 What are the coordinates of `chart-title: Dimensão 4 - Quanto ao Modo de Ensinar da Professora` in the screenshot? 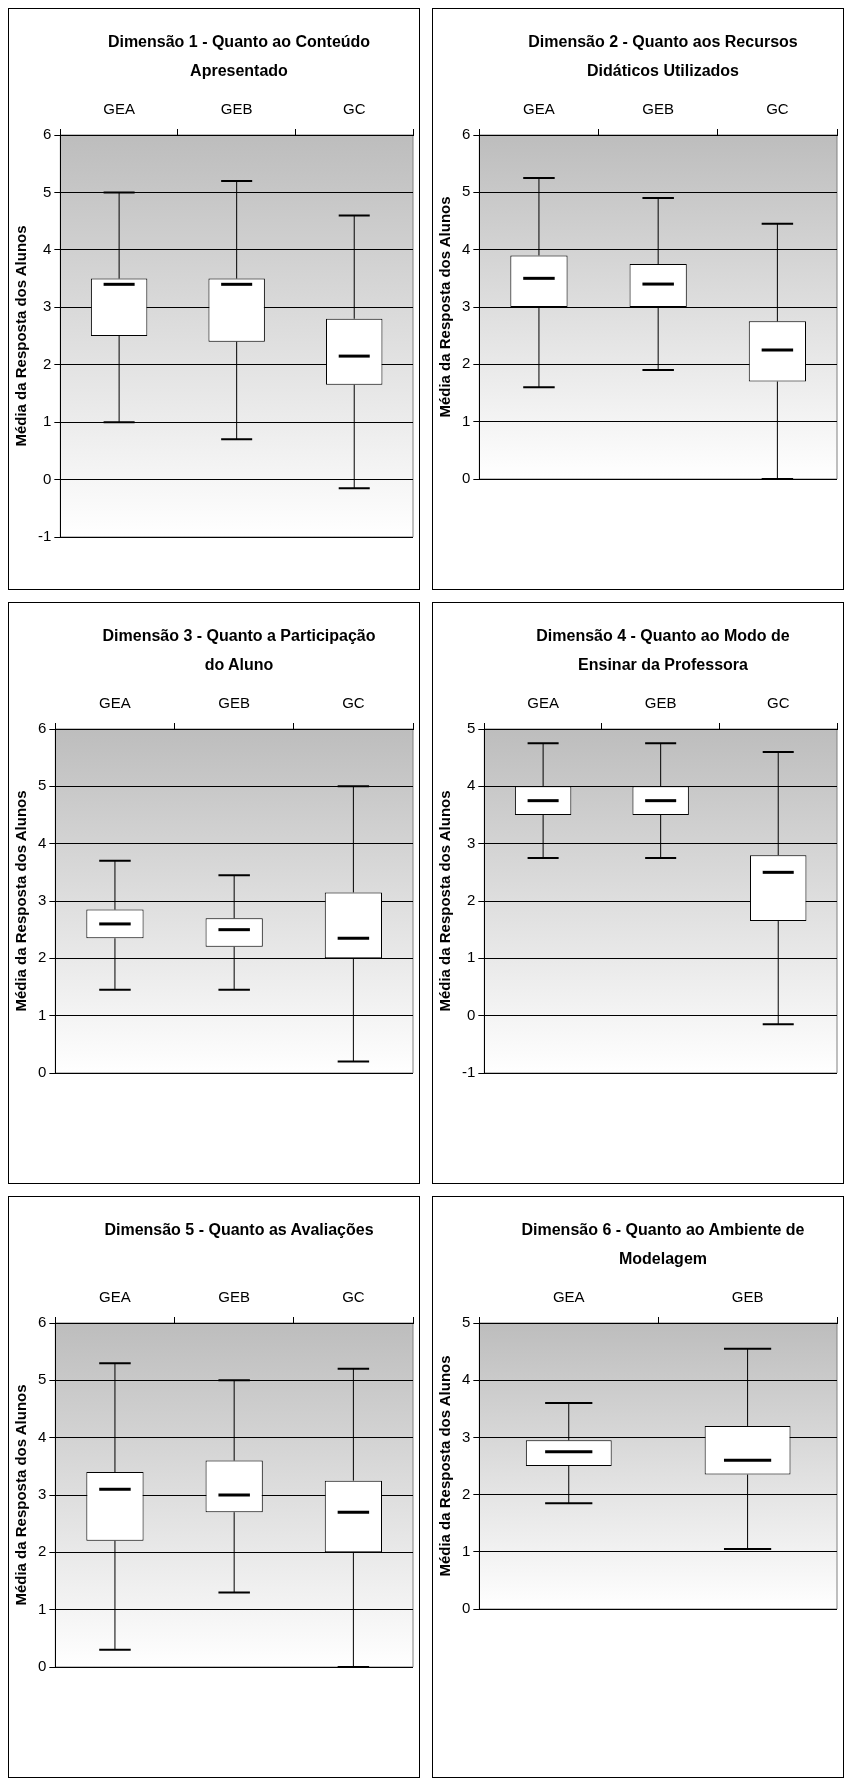 It's located at (663, 650).